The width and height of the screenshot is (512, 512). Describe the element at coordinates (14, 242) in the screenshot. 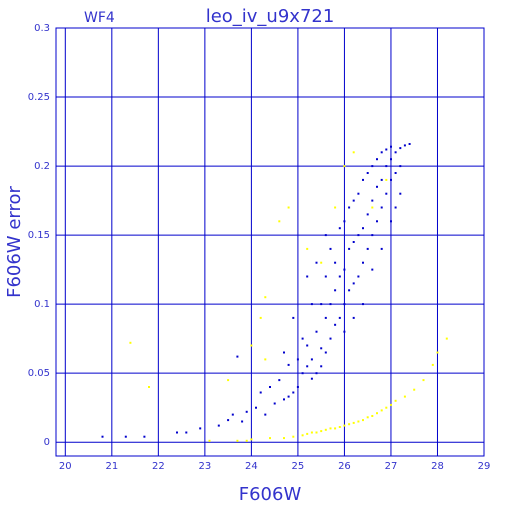

I see `y-axis-title: F606W error` at that location.